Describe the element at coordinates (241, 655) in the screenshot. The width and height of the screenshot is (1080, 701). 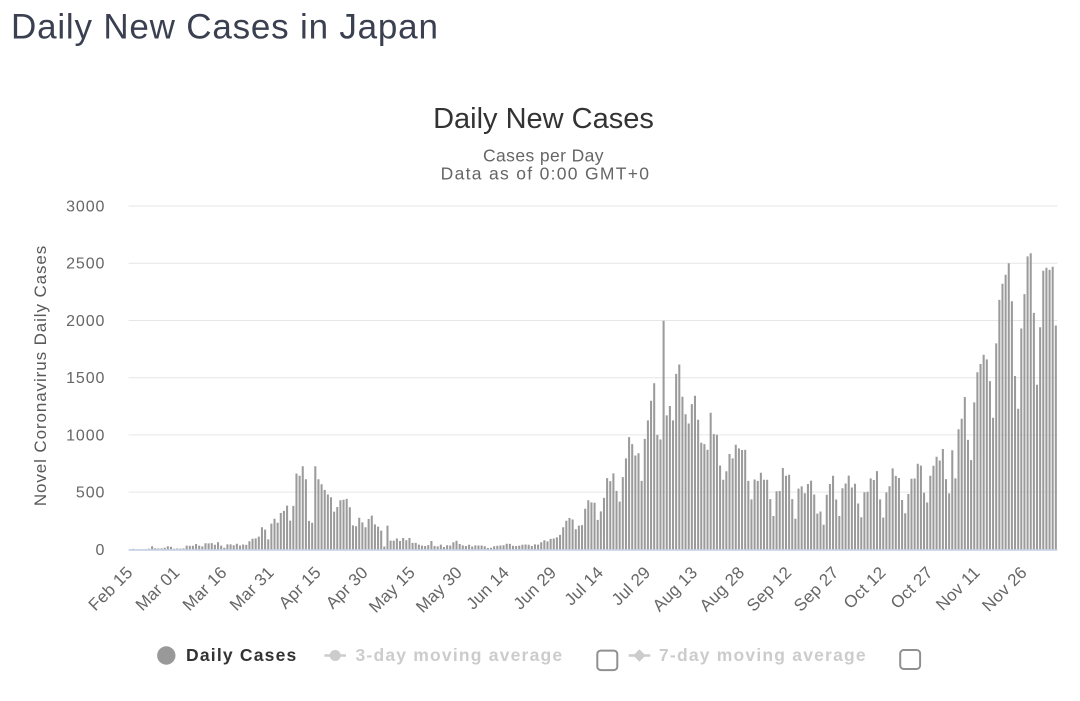
I see `svg-text: Daily Cases` at that location.